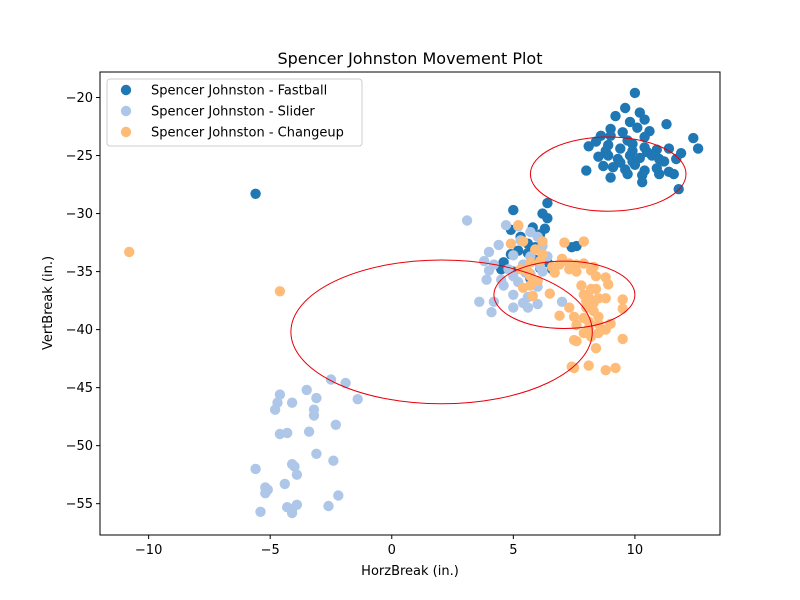  What do you see at coordinates (239, 91) in the screenshot?
I see `legend-label: Spencer Johnston - Fastball` at bounding box center [239, 91].